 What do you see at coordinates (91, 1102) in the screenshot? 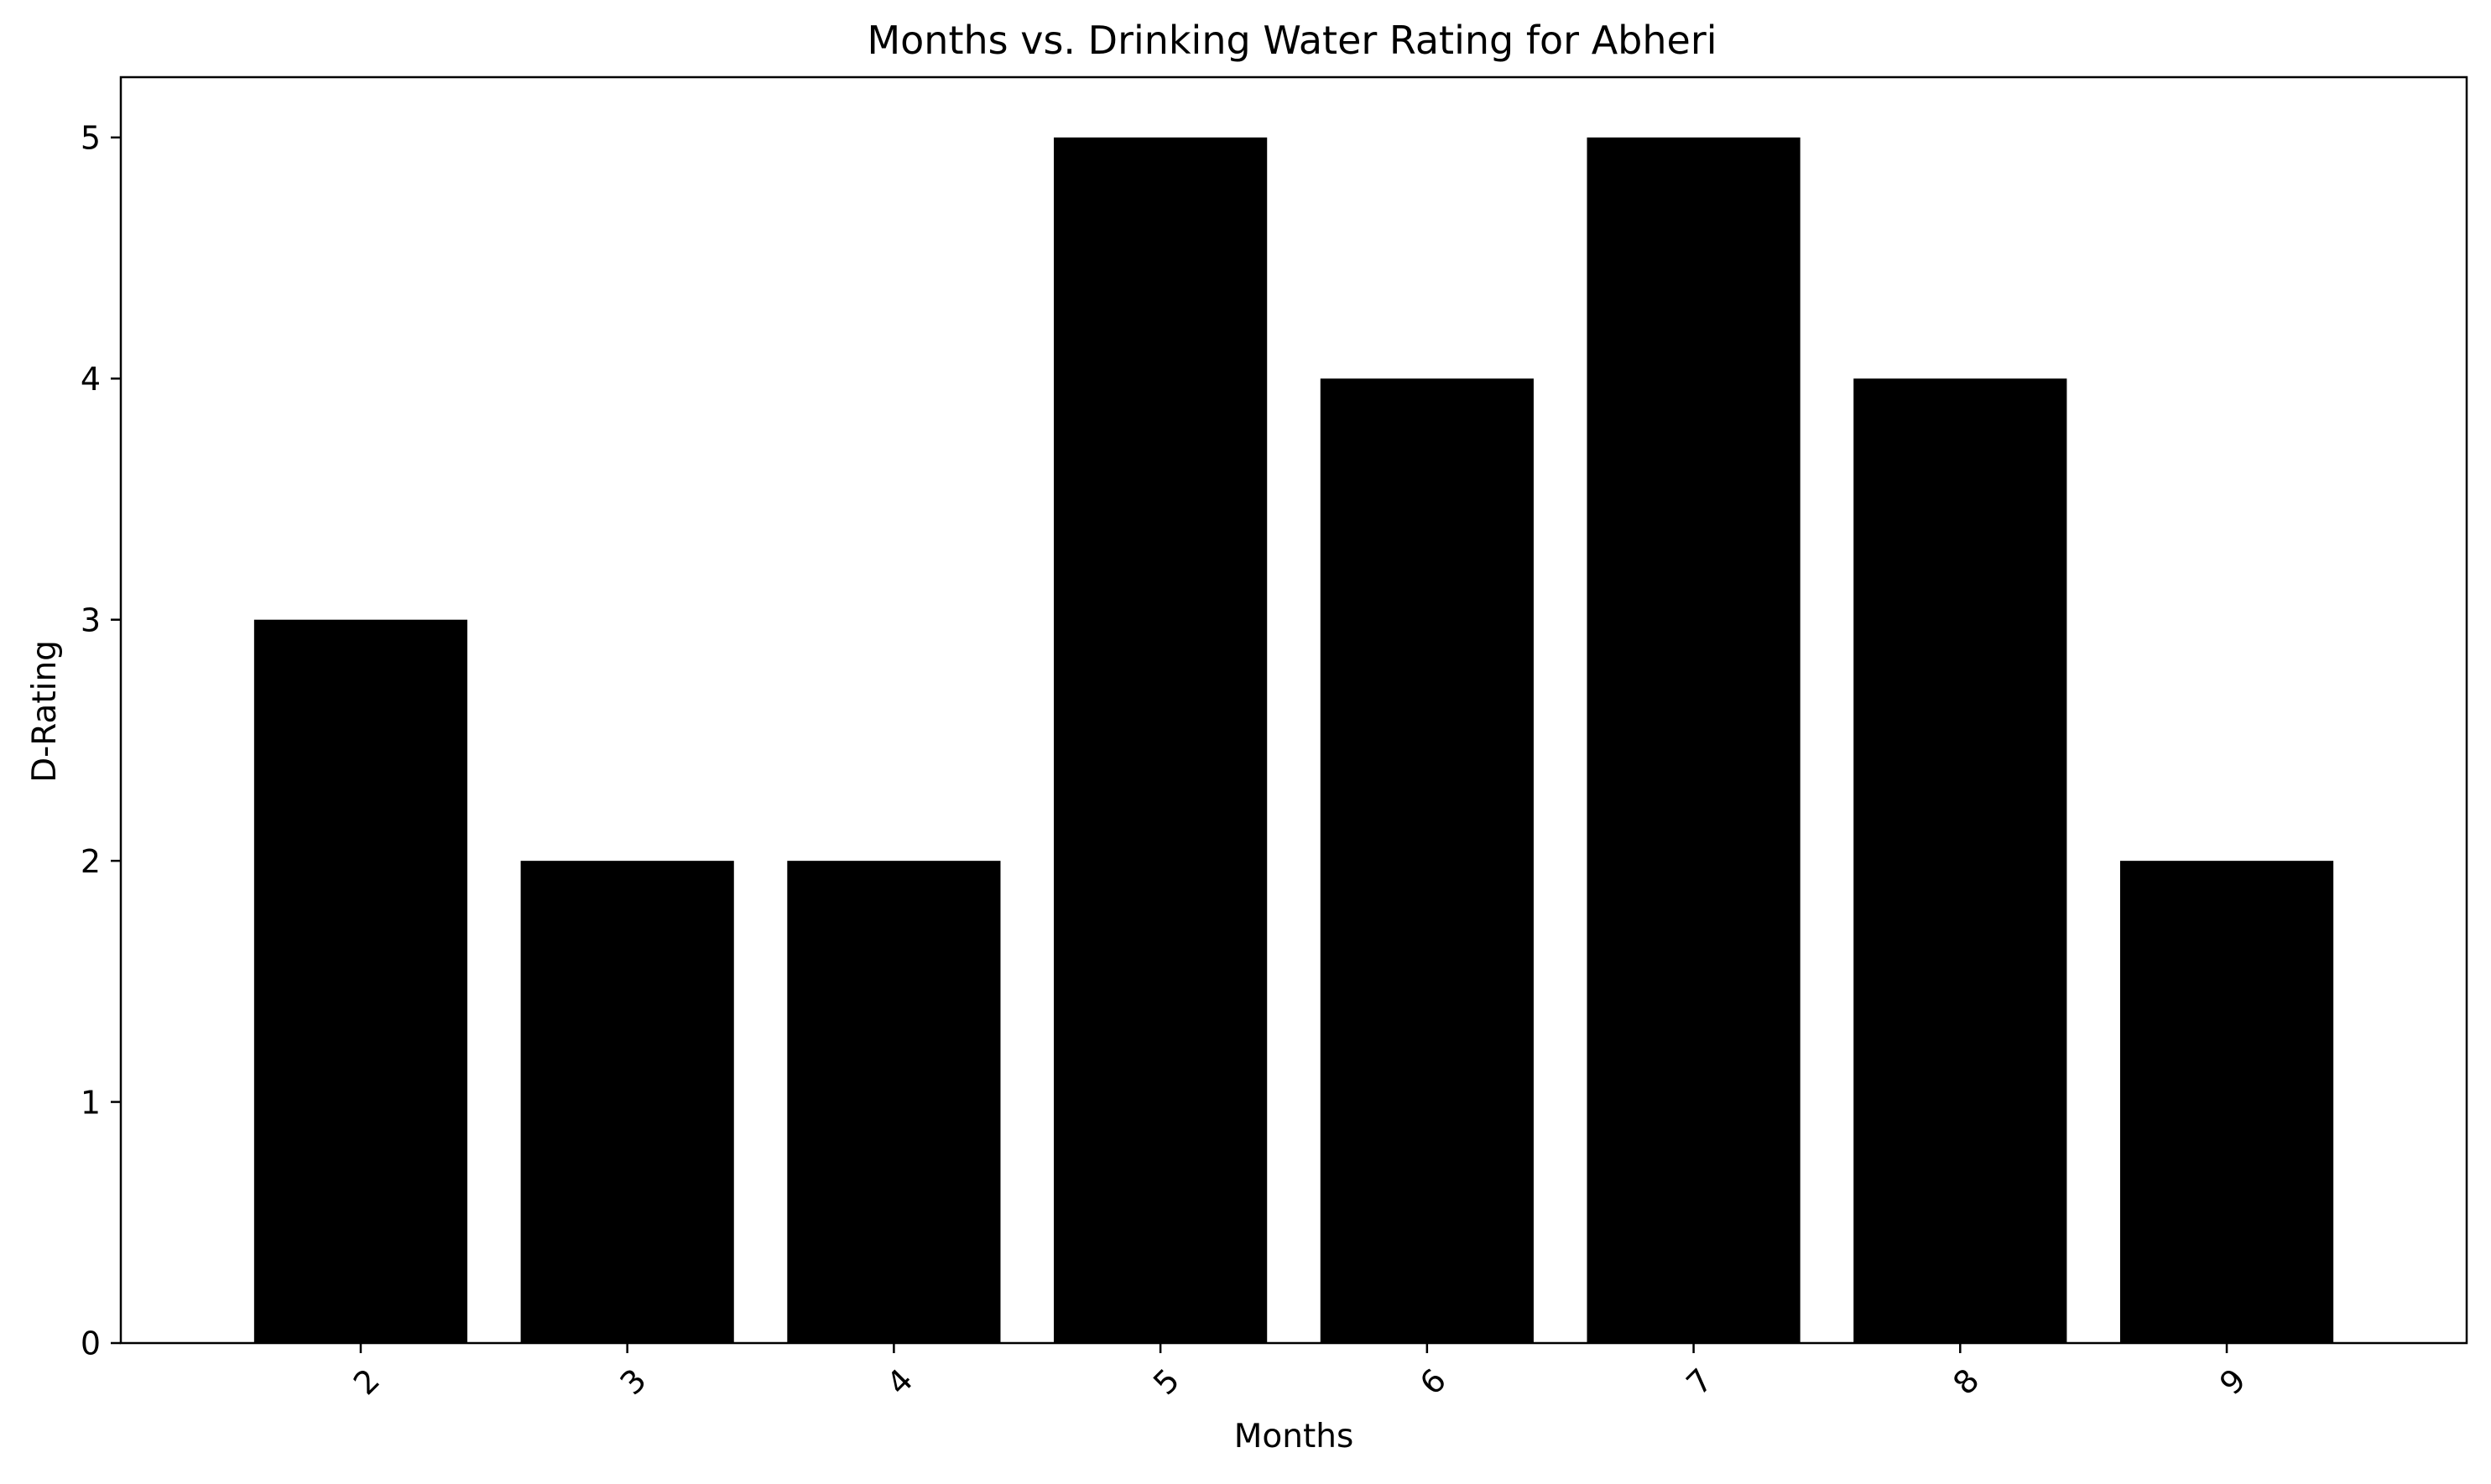
I see `y-tick-label-1: 1` at bounding box center [91, 1102].